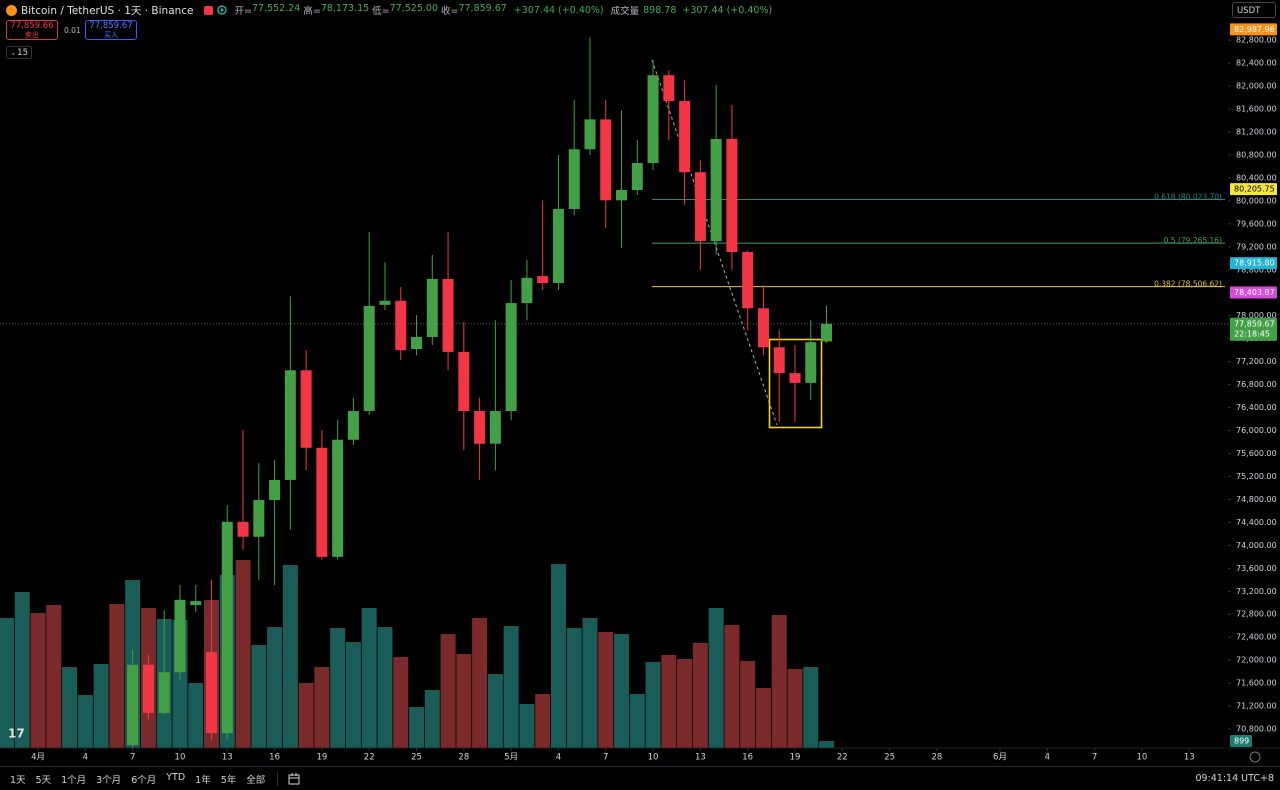  Describe the element at coordinates (208, 10) in the screenshot. I see `flag-icon` at that location.